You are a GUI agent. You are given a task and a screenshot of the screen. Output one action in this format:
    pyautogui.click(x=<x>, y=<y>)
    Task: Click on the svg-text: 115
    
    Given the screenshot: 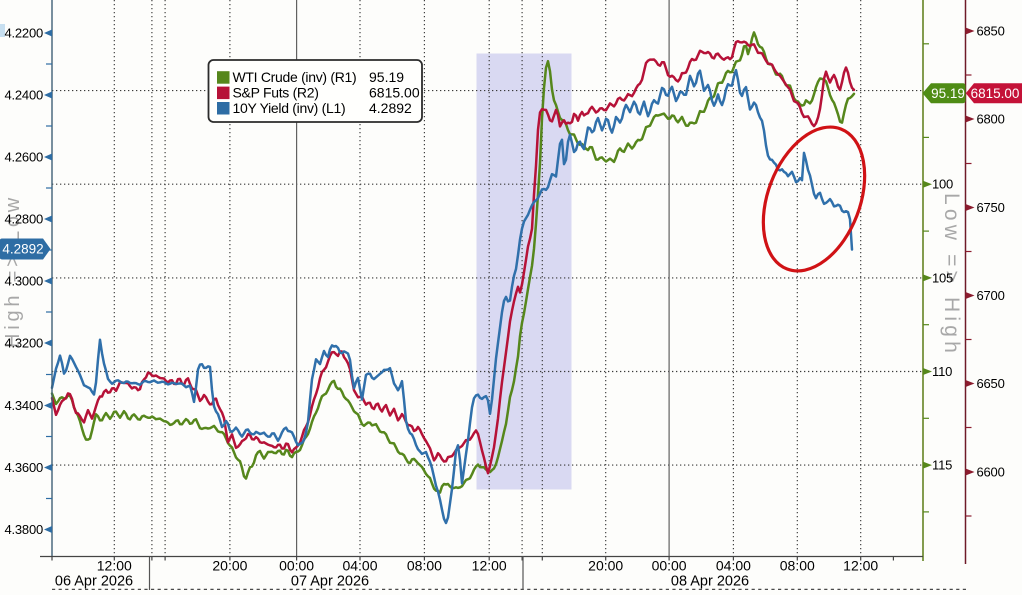 What is the action you would take?
    pyautogui.click(x=942, y=465)
    